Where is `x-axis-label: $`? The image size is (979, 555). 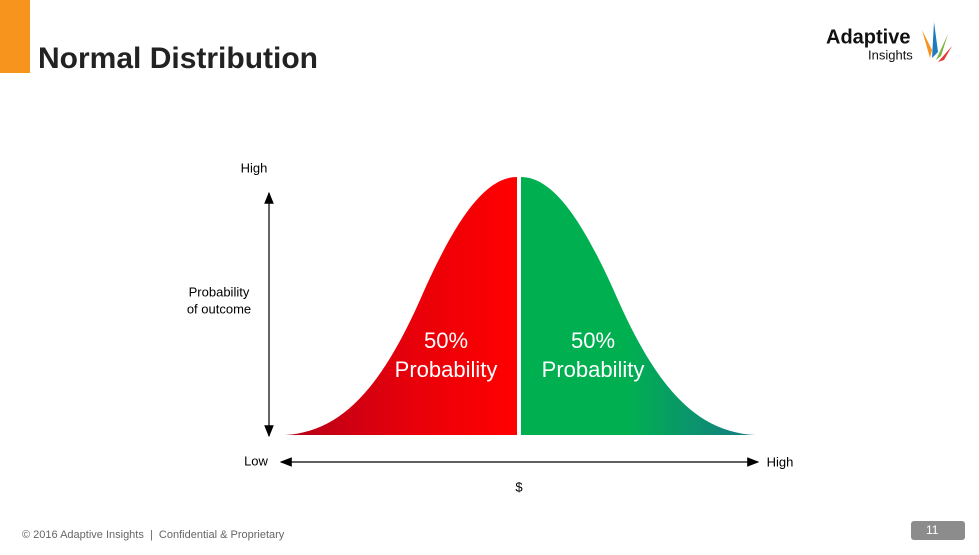
x-axis-label: $ is located at coordinates (519, 486).